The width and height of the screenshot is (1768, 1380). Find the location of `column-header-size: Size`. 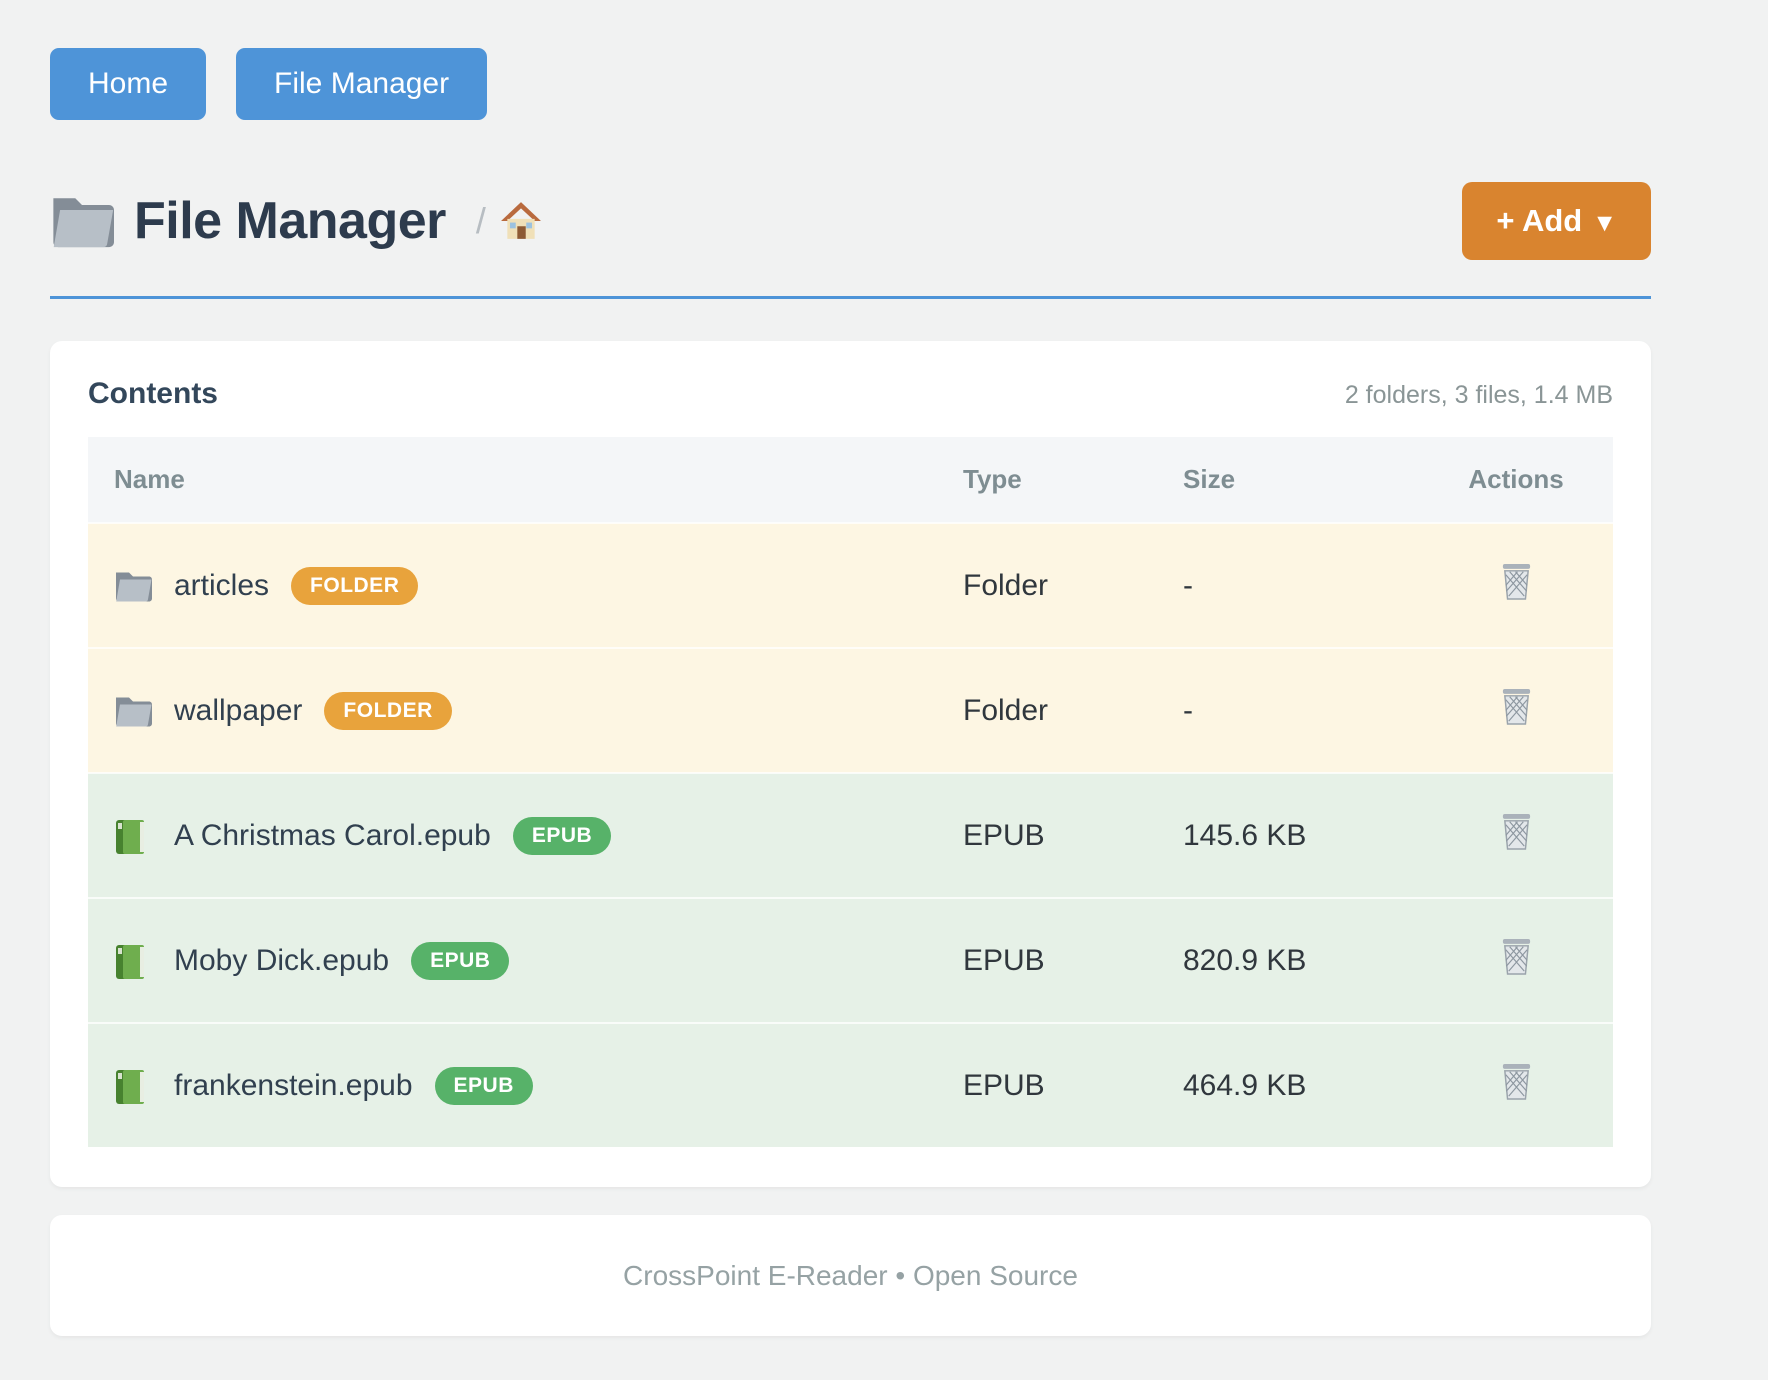

column-header-size: Size is located at coordinates (1301, 480).